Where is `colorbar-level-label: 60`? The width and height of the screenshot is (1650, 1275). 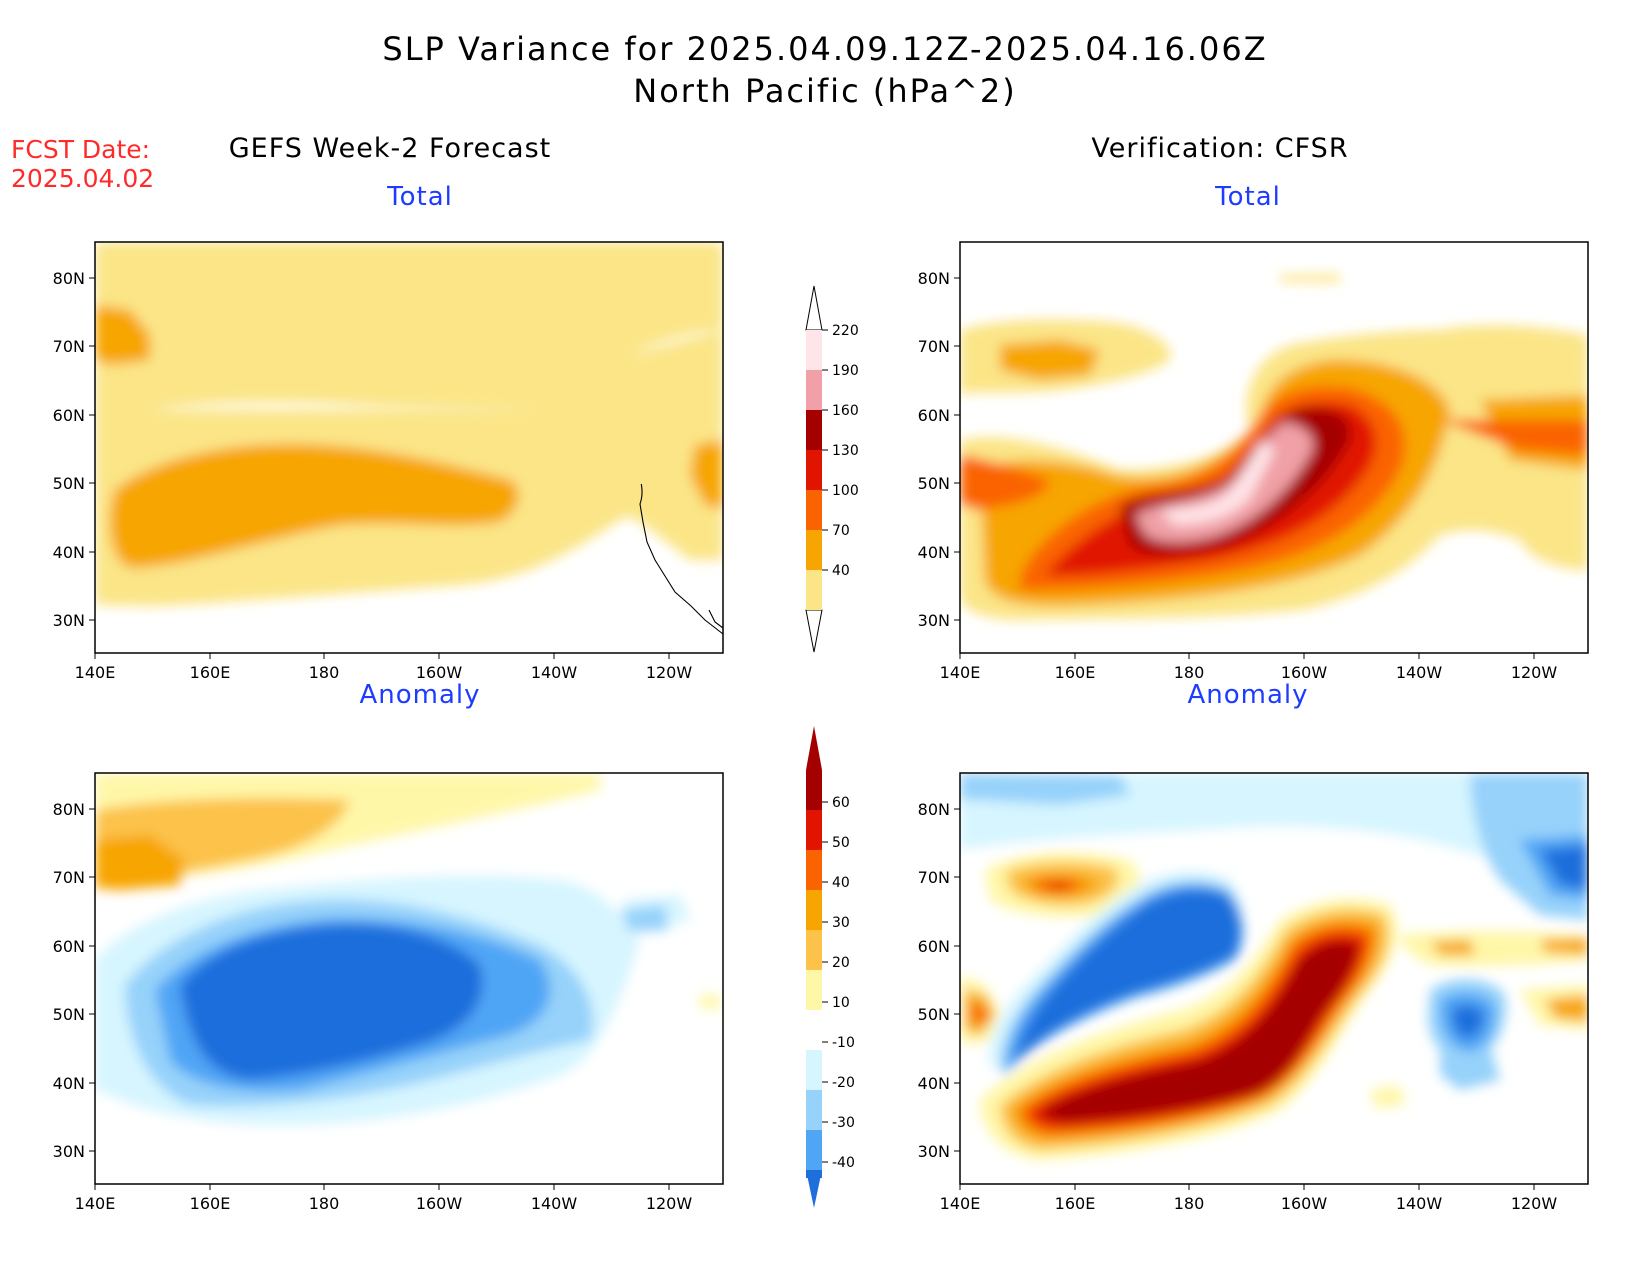 colorbar-level-label: 60 is located at coordinates (841, 803).